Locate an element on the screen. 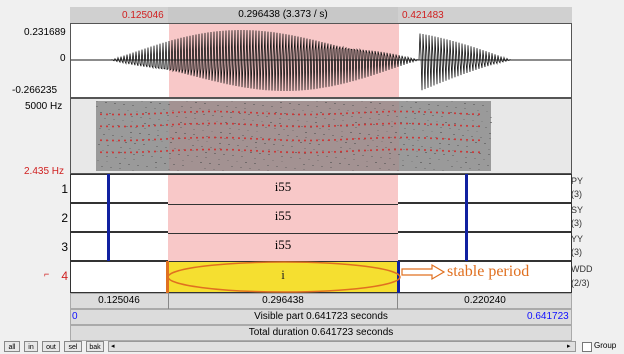 This screenshot has width=624, height=354. tier-2-number: 2 is located at coordinates (64, 218).